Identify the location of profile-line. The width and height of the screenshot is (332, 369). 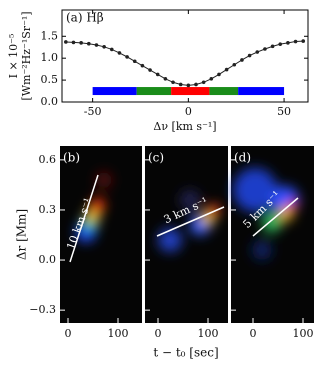
(184, 63).